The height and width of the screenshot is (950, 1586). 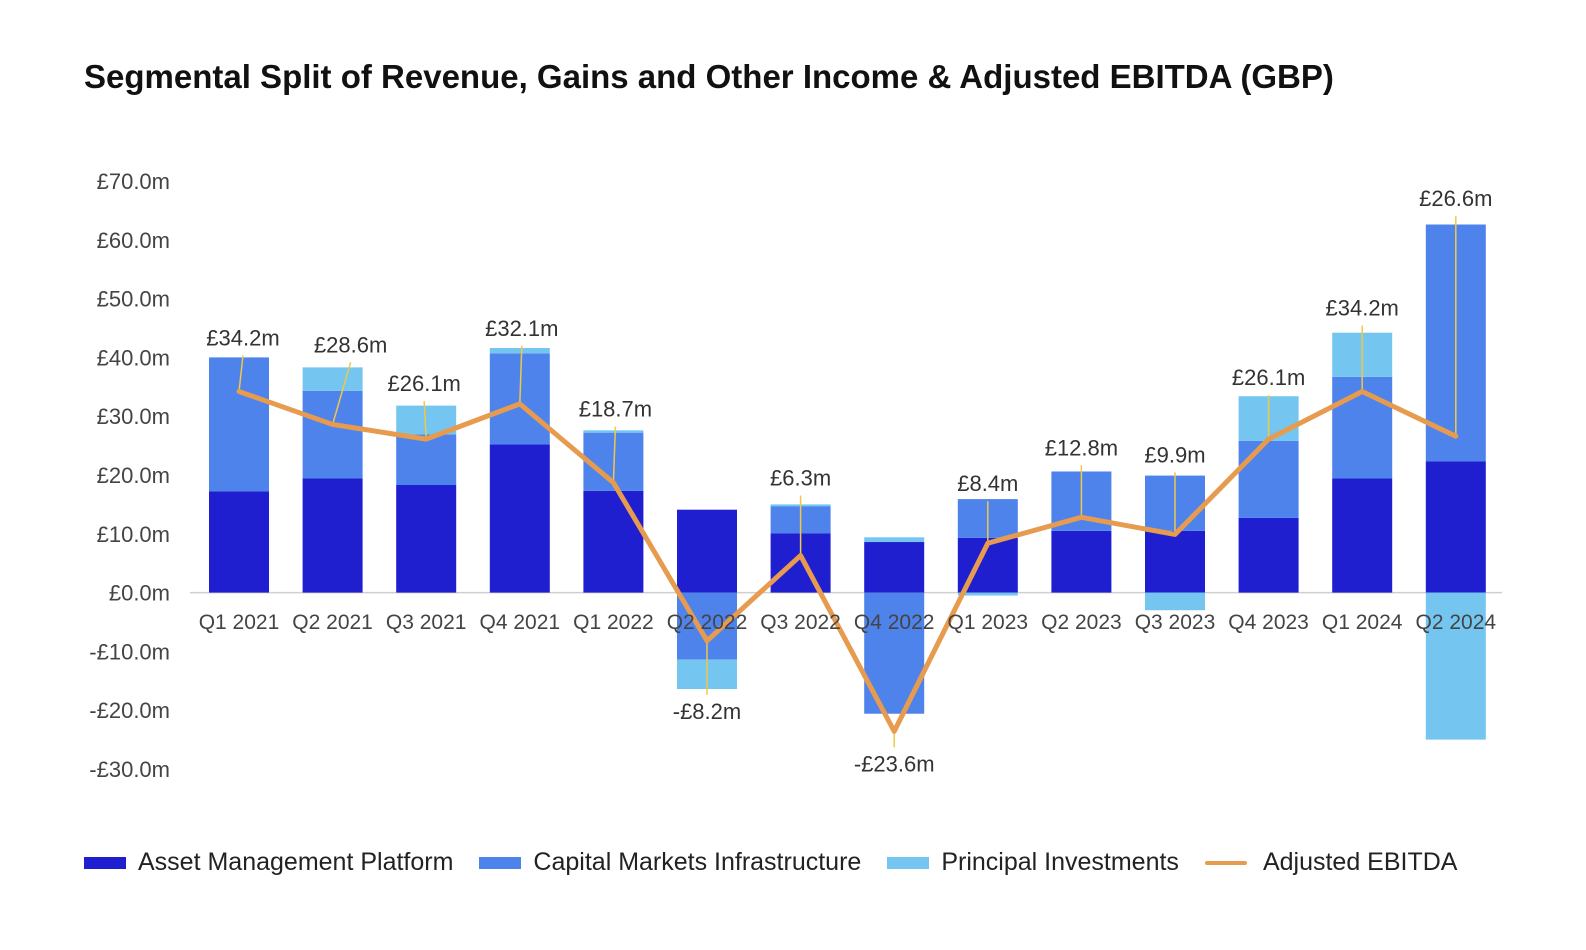 What do you see at coordinates (519, 518) in the screenshot?
I see `bar-asset-management-platform-q4-2021` at bounding box center [519, 518].